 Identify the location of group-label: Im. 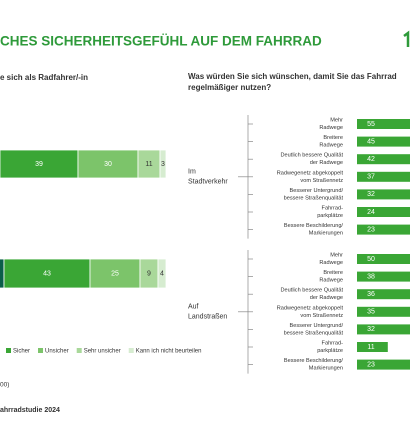
(192, 172).